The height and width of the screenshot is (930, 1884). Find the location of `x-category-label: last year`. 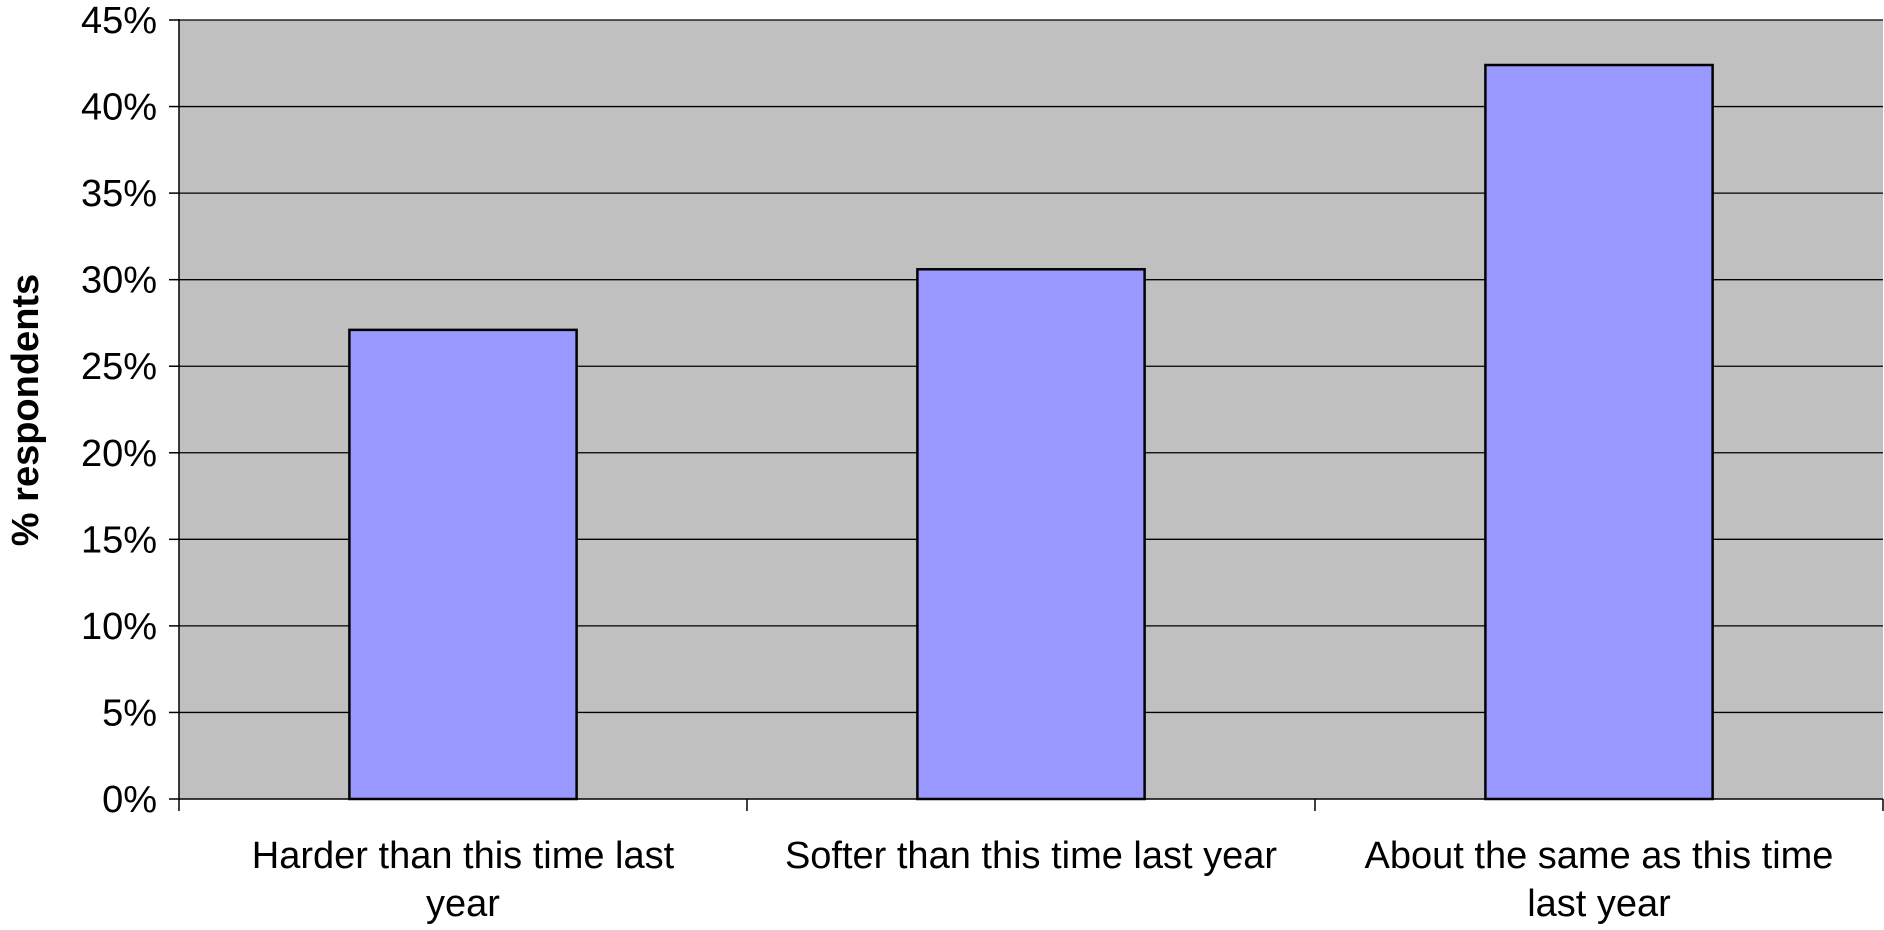

x-category-label: last year is located at coordinates (1599, 904).